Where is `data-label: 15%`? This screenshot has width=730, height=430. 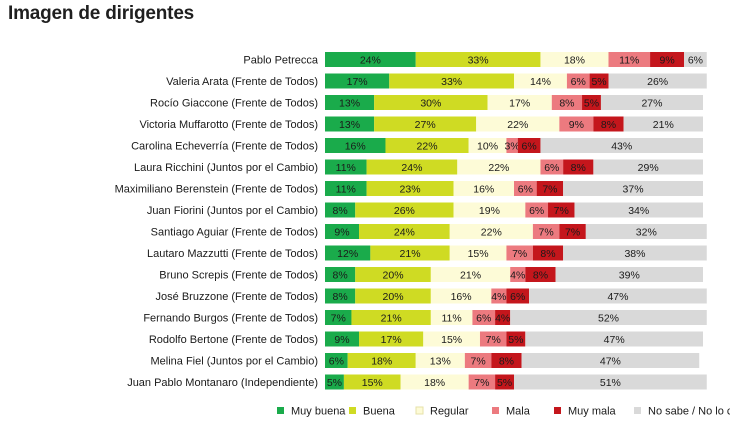
data-label: 15% is located at coordinates (451, 340).